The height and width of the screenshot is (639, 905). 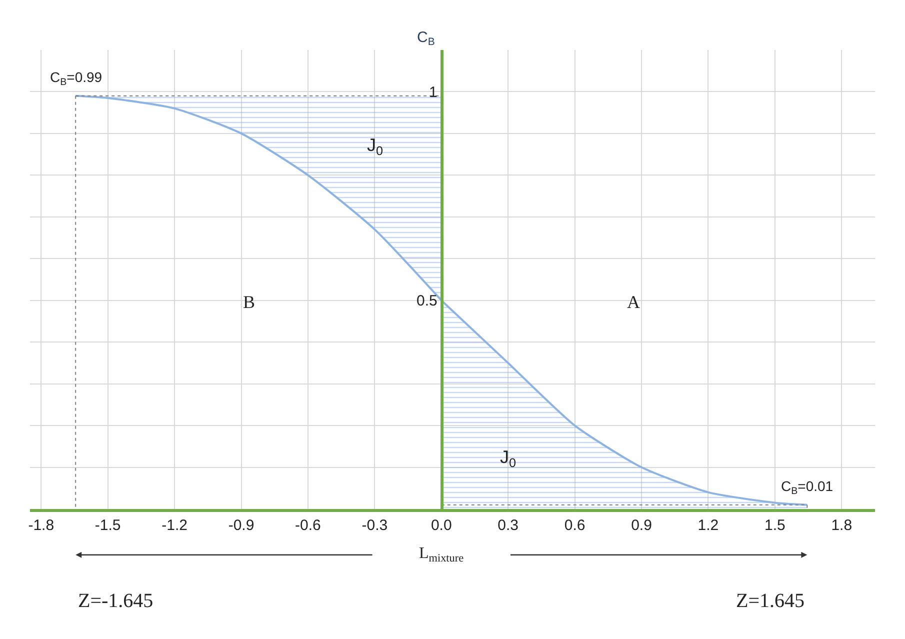 I want to click on y-axis-title: C$_{B}$, so click(x=426, y=38).